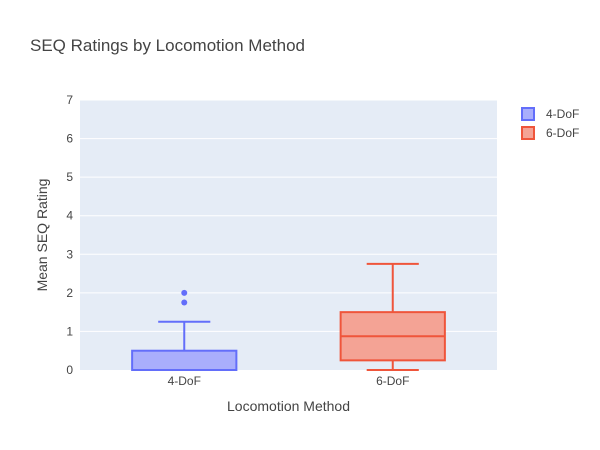  I want to click on y-tick-label: 2, so click(69, 293).